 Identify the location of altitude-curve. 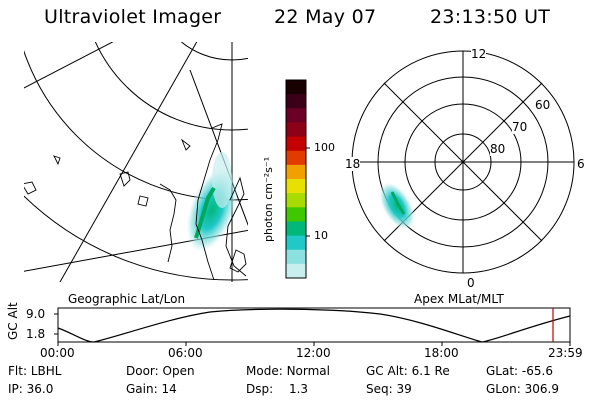
(314, 325).